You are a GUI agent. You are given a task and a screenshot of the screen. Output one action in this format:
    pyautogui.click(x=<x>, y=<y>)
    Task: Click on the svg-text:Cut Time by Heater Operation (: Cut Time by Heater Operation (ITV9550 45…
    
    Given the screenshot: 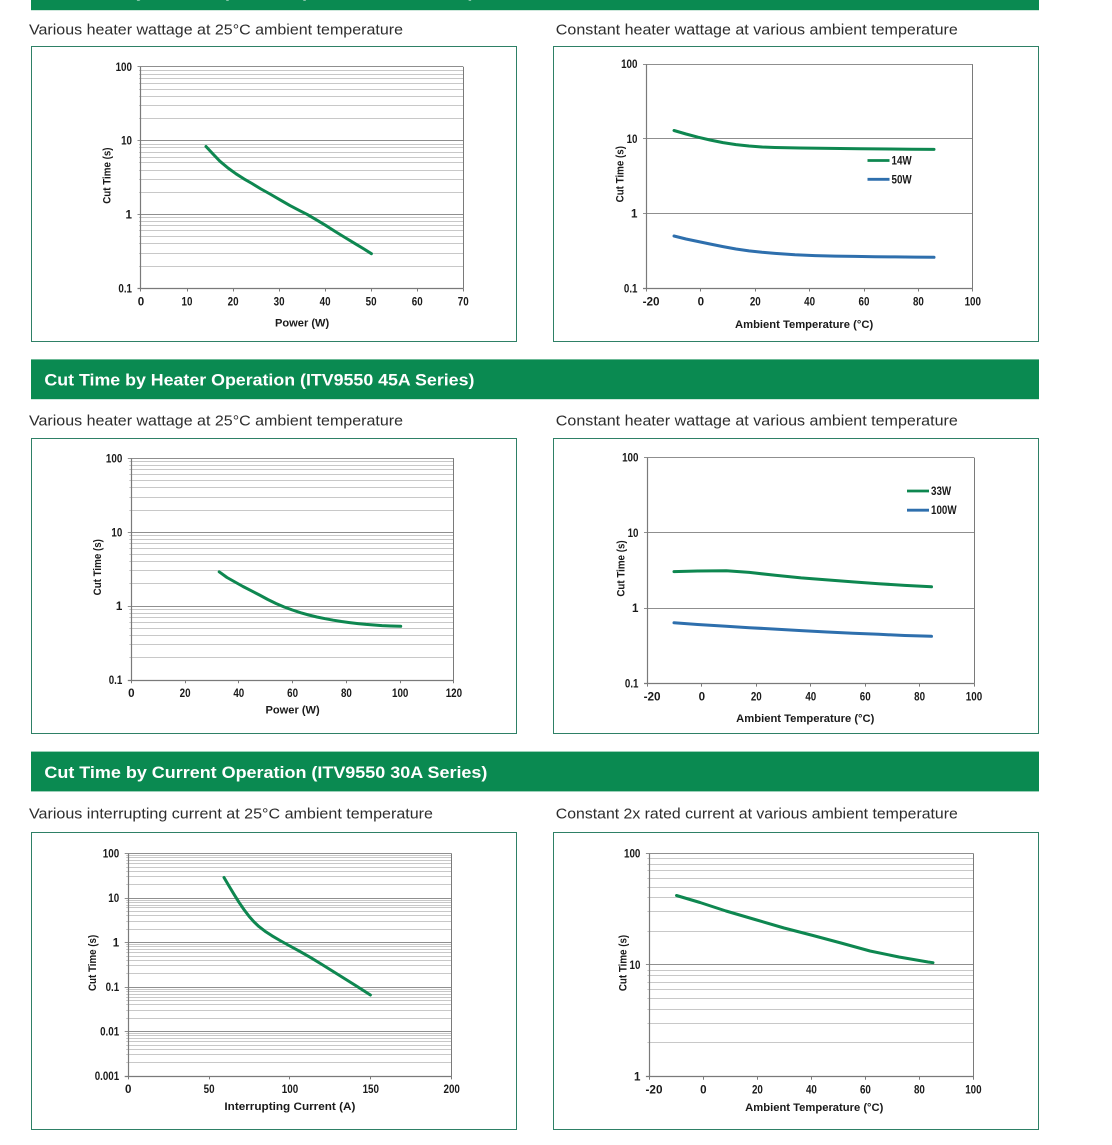 What is the action you would take?
    pyautogui.click(x=259, y=380)
    